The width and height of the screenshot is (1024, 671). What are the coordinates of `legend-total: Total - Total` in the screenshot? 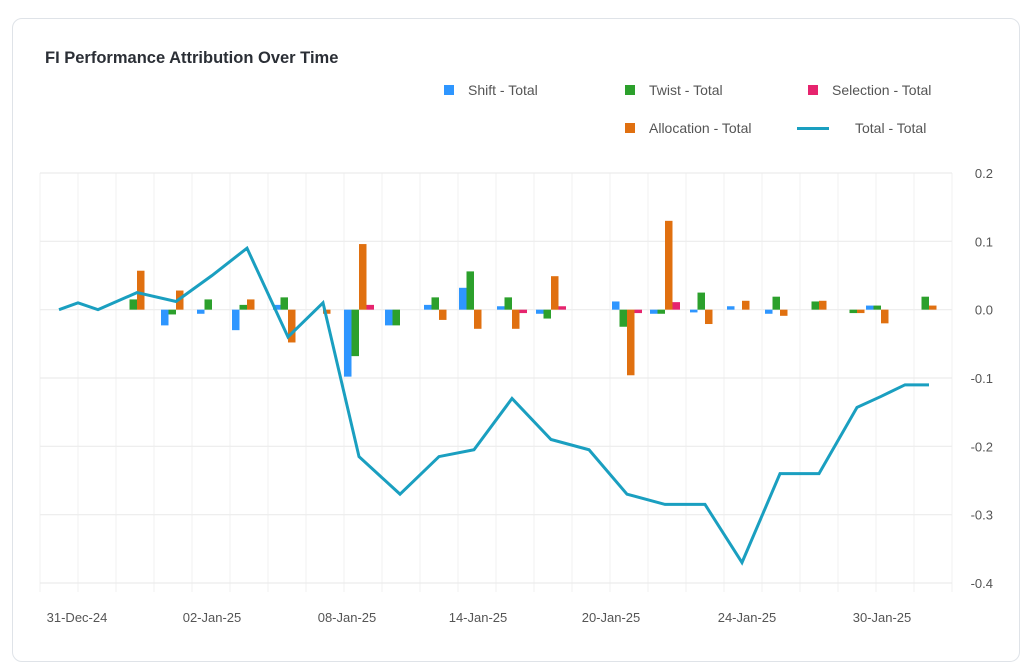 It's located at (861, 128).